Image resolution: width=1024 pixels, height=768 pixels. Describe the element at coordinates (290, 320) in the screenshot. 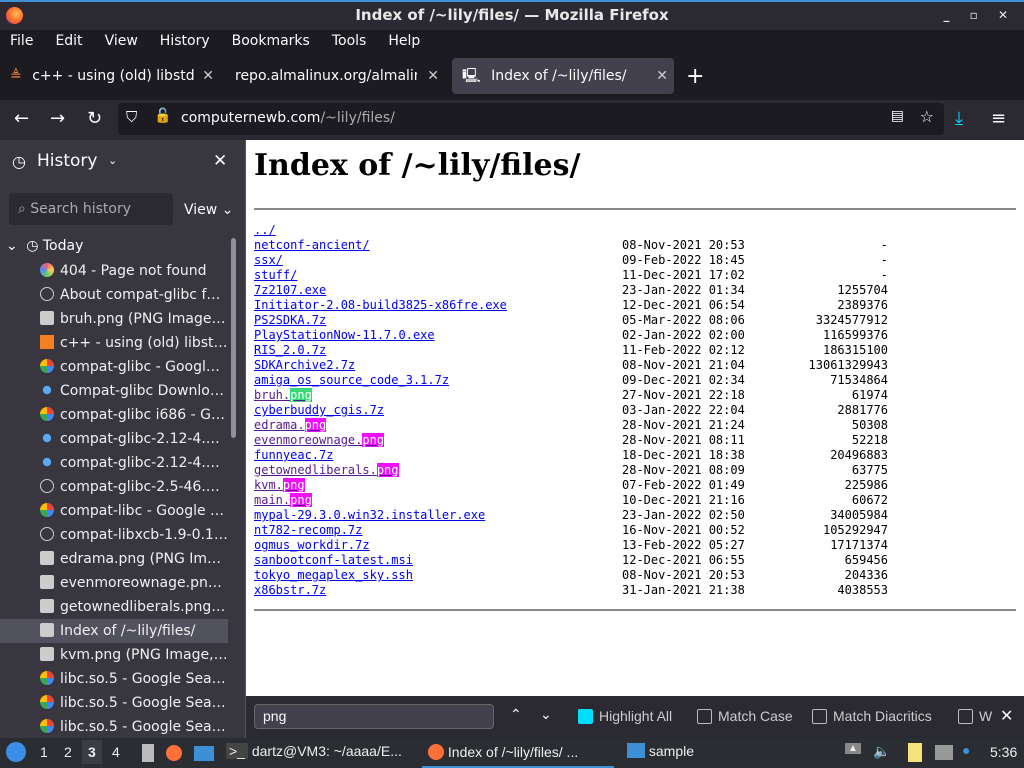

I see `file-link: PS2SDKA.7z` at that location.